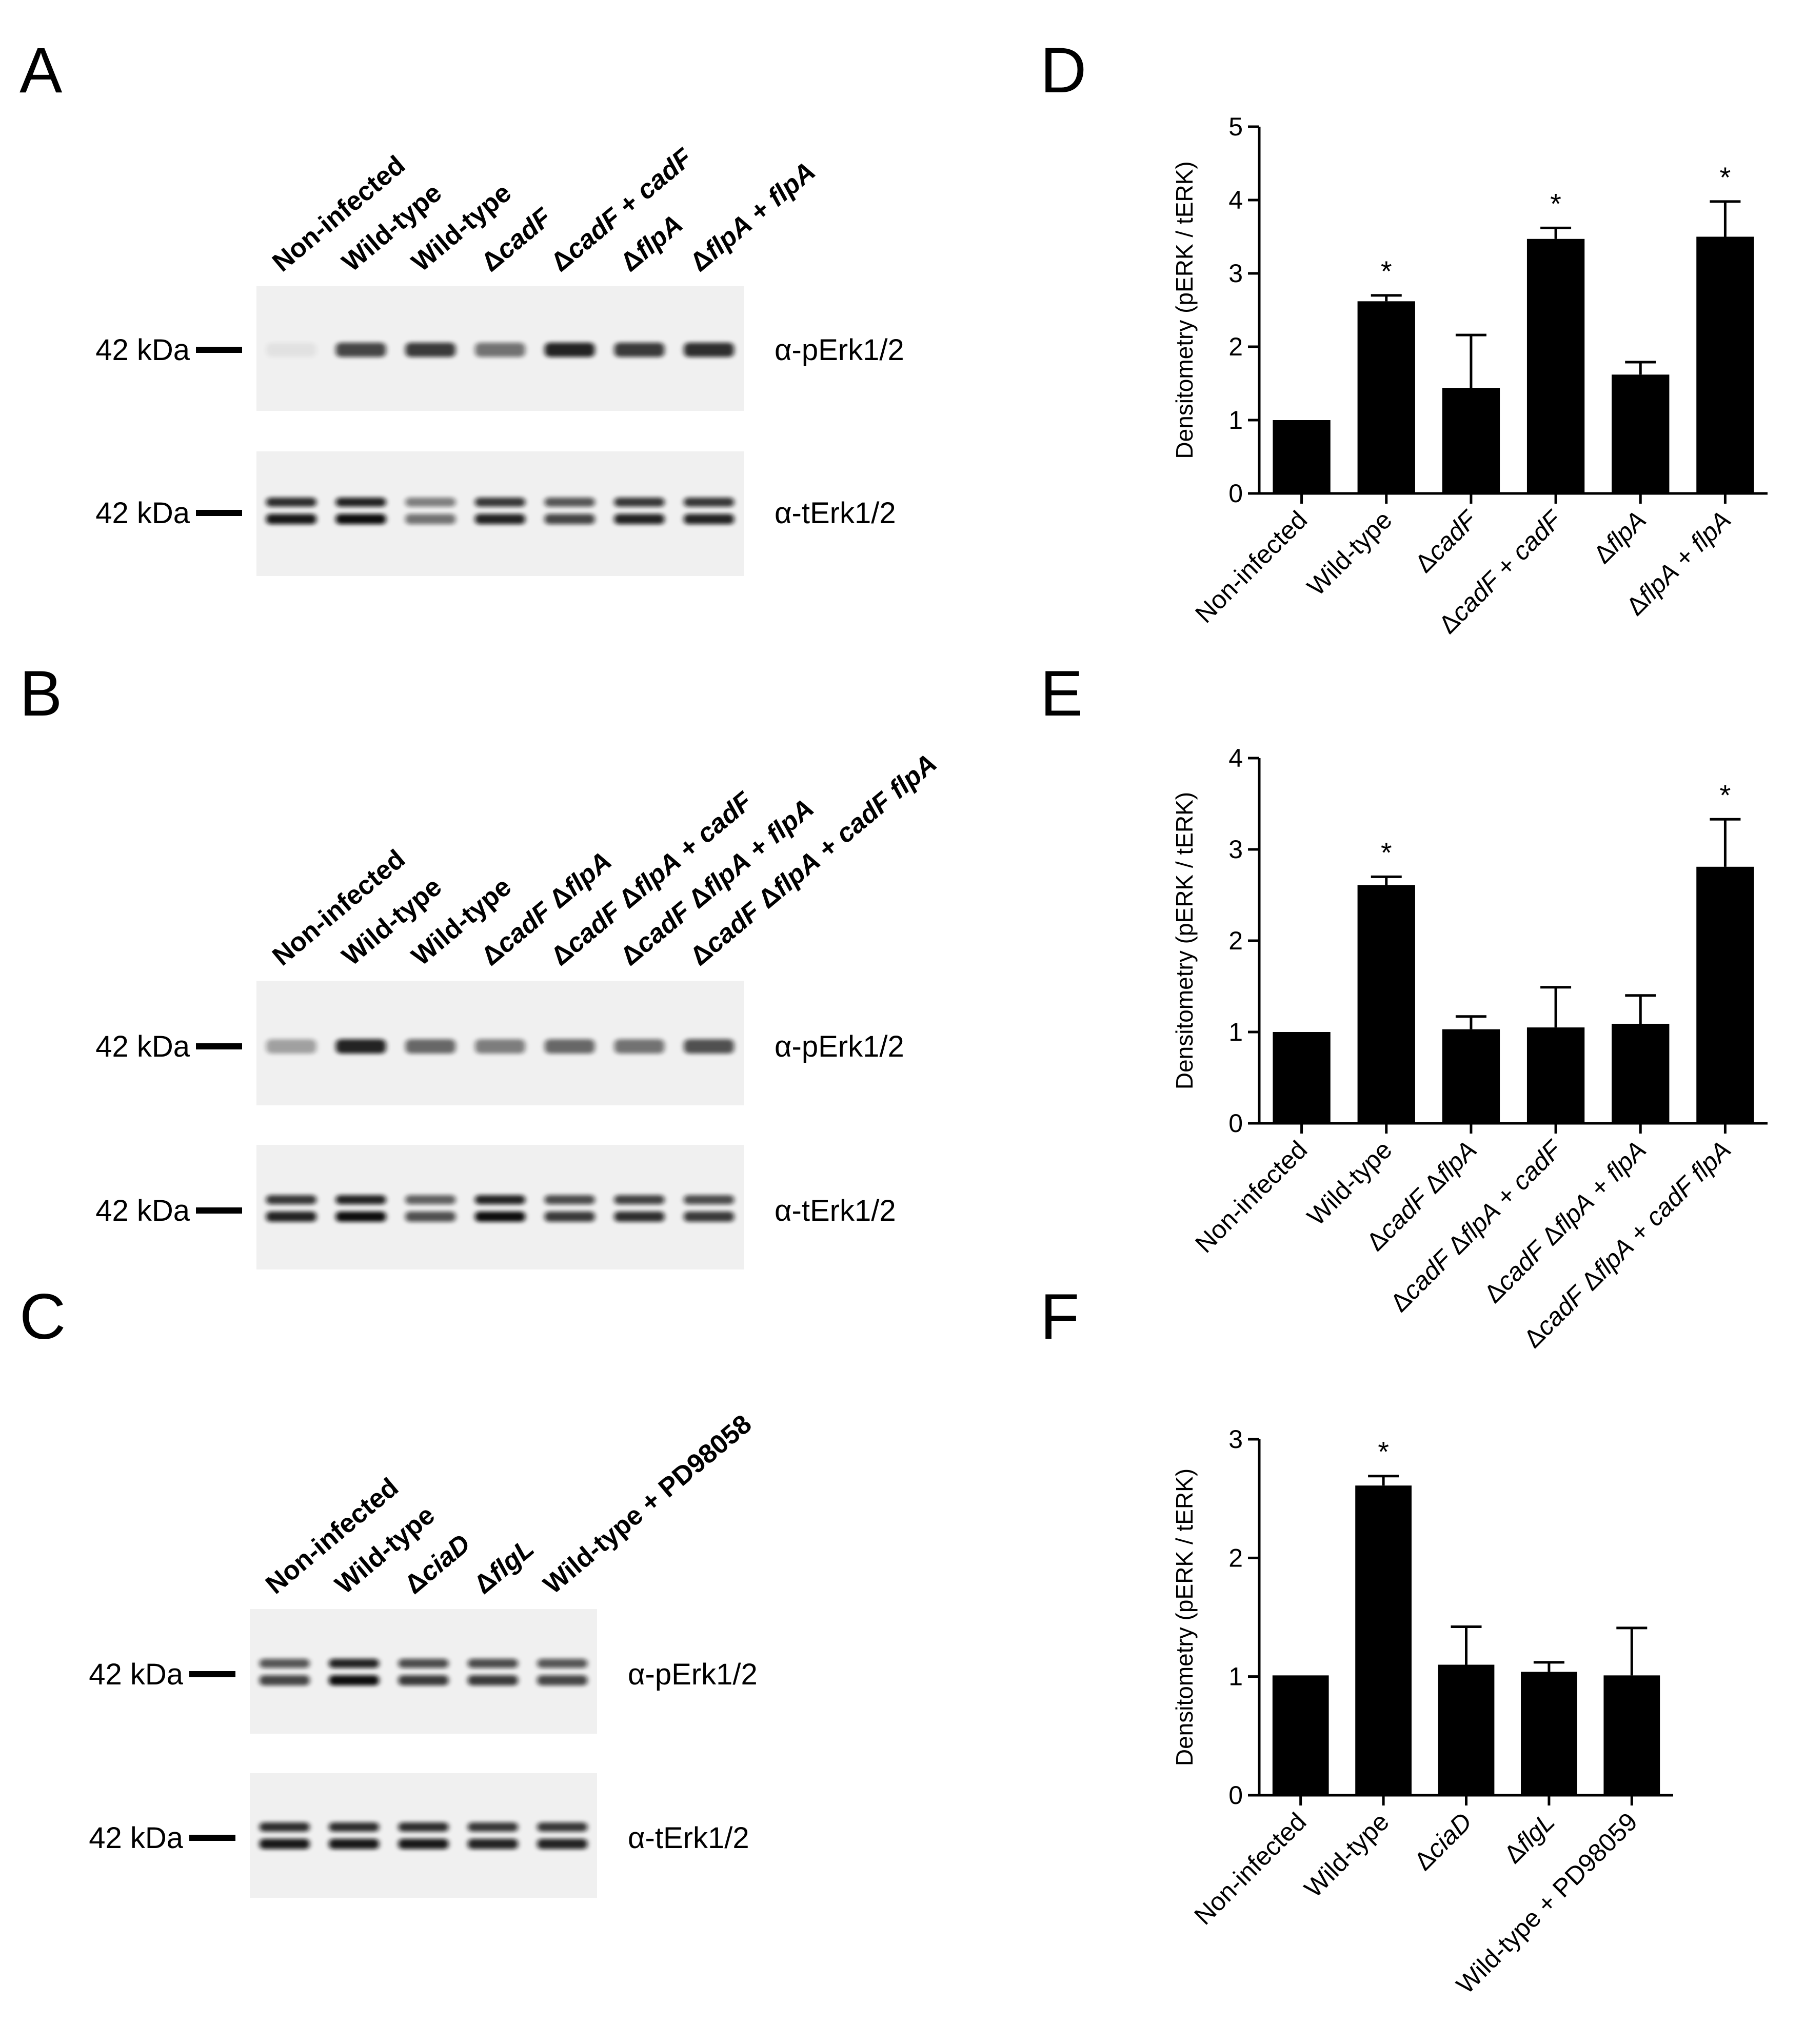 This screenshot has width=1805, height=2044. Describe the element at coordinates (1251, 1197) in the screenshot. I see `x-tick-label: Non-infected` at that location.